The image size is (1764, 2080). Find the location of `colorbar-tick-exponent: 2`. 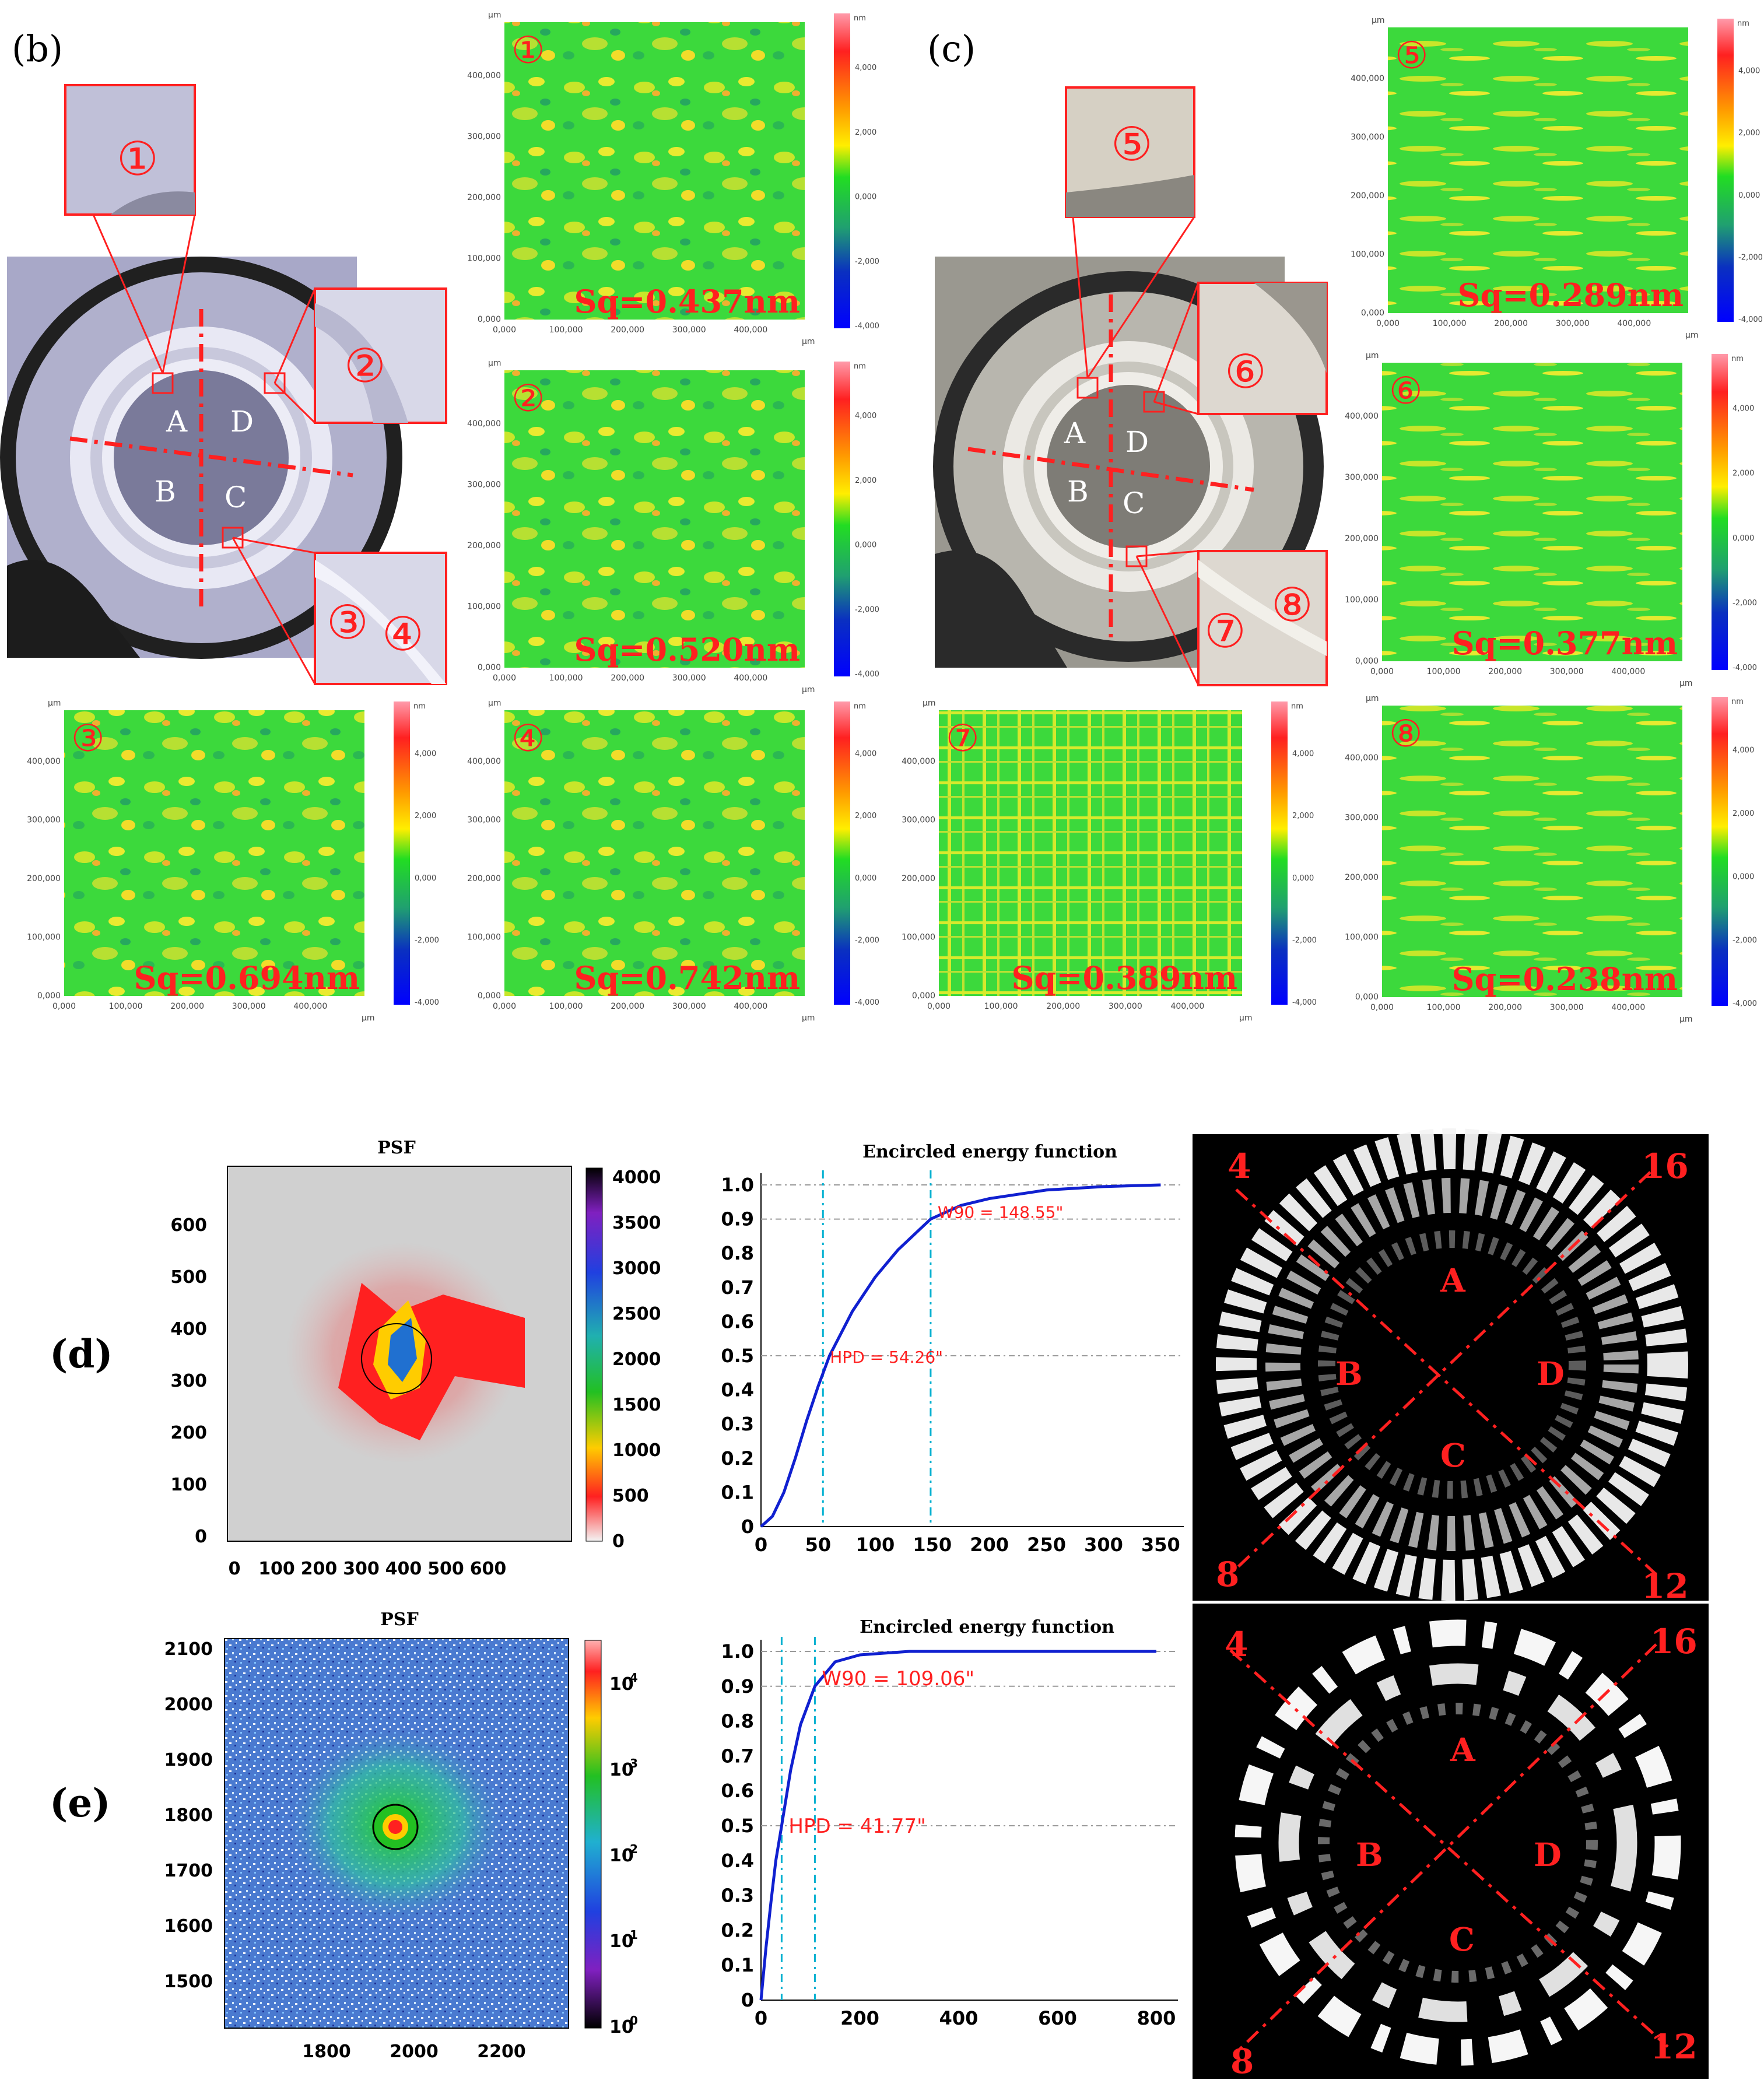

colorbar-tick-exponent: 2 is located at coordinates (634, 1849).